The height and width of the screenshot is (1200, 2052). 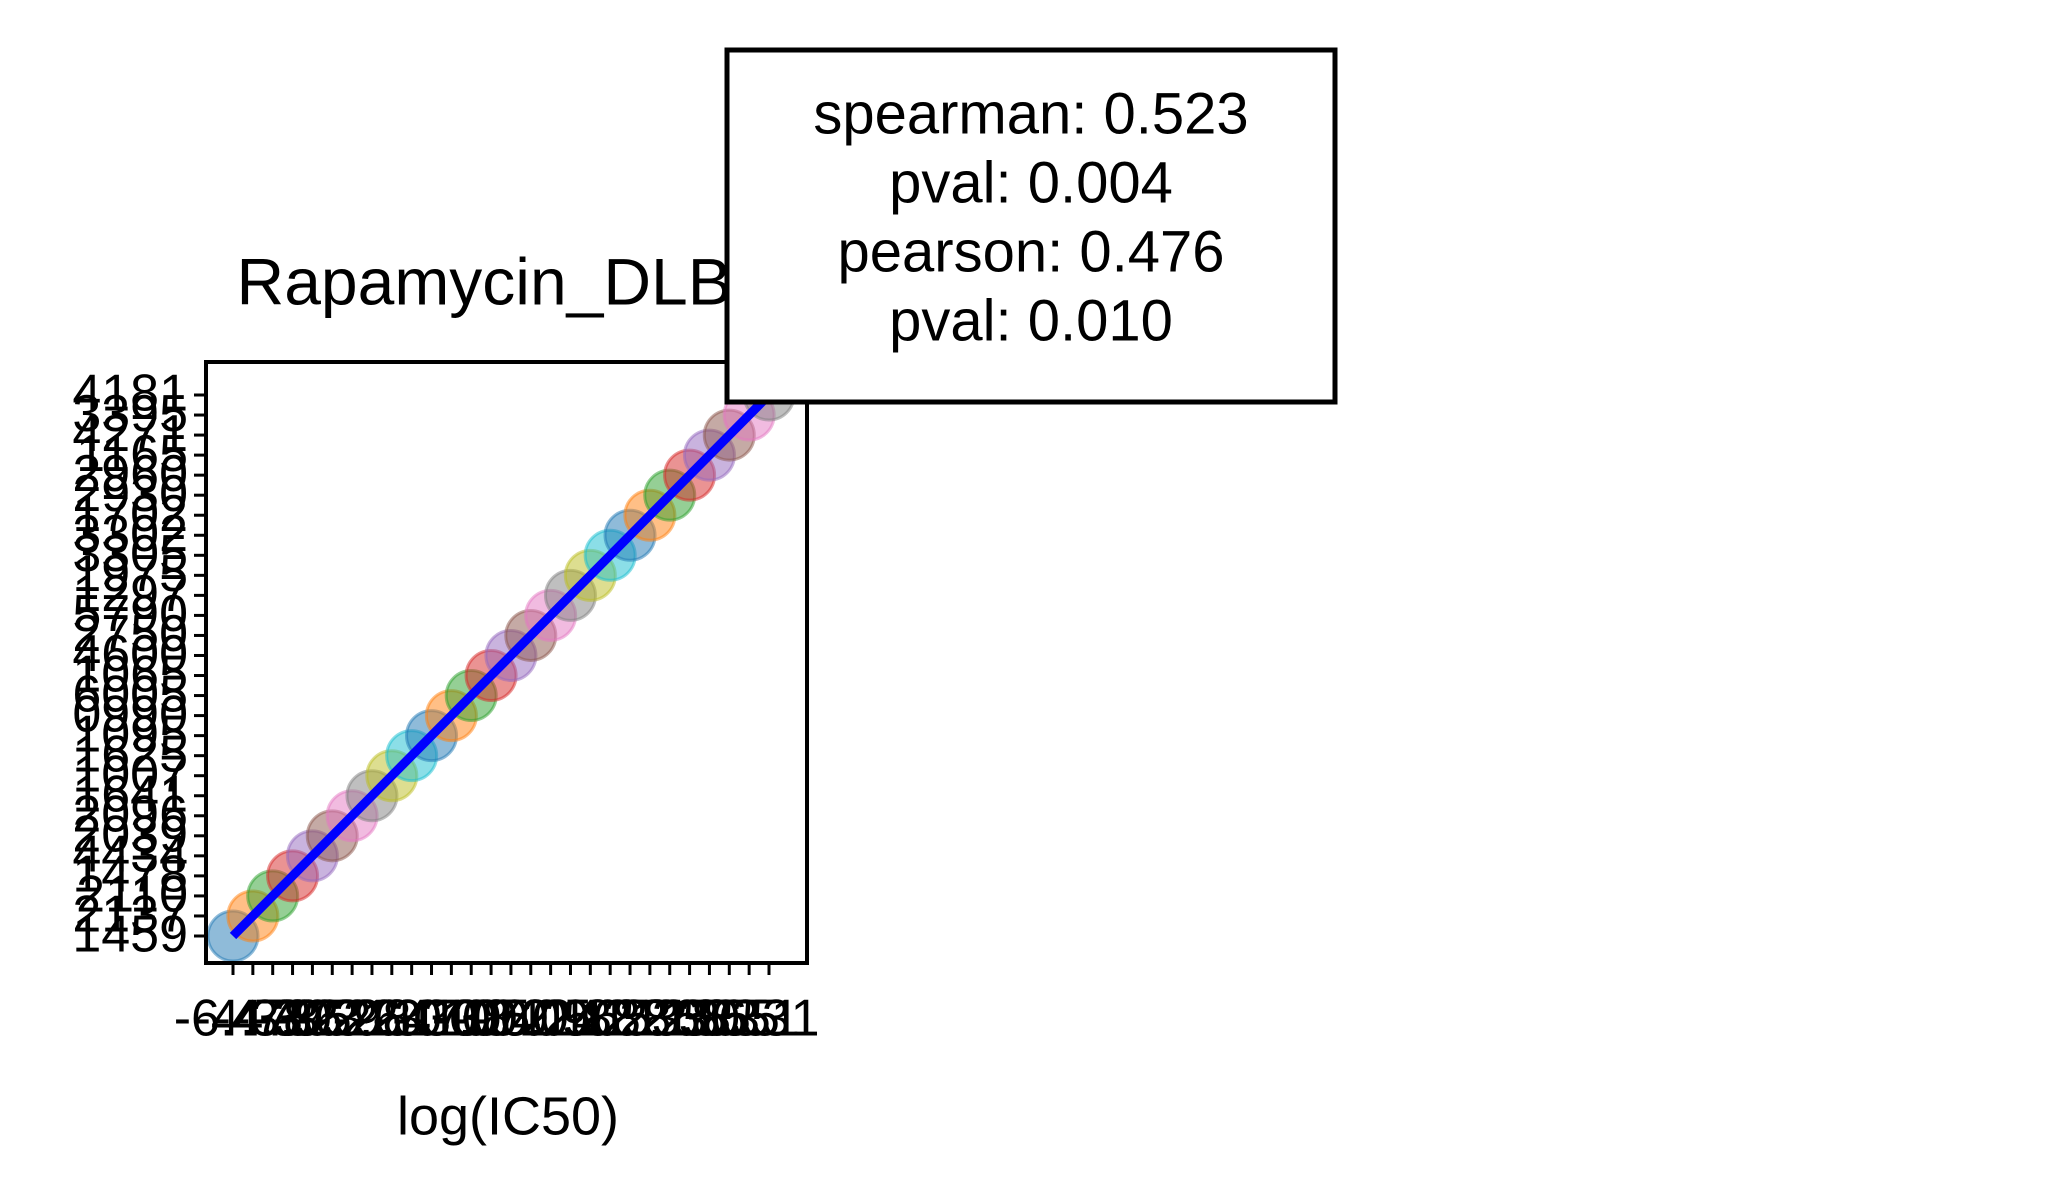 What do you see at coordinates (130, 714) in the screenshot?
I see `y-tick-label: 0990` at bounding box center [130, 714].